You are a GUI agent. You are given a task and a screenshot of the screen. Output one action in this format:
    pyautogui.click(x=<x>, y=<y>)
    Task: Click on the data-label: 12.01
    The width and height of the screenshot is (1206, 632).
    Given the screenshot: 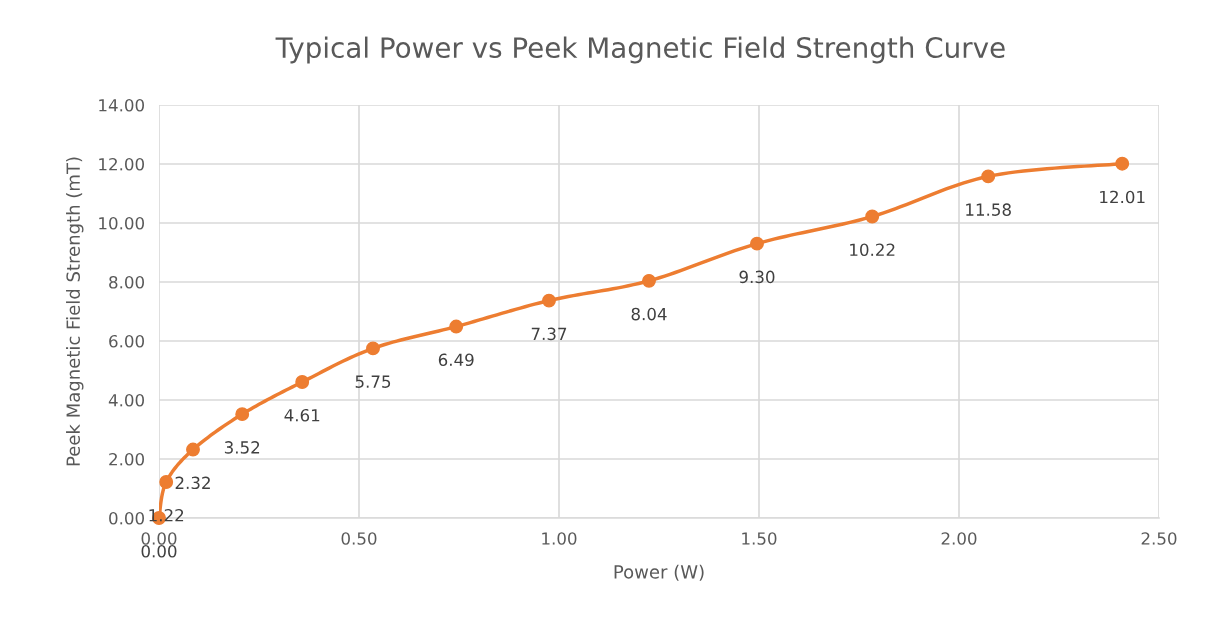 What is the action you would take?
    pyautogui.click(x=1122, y=197)
    